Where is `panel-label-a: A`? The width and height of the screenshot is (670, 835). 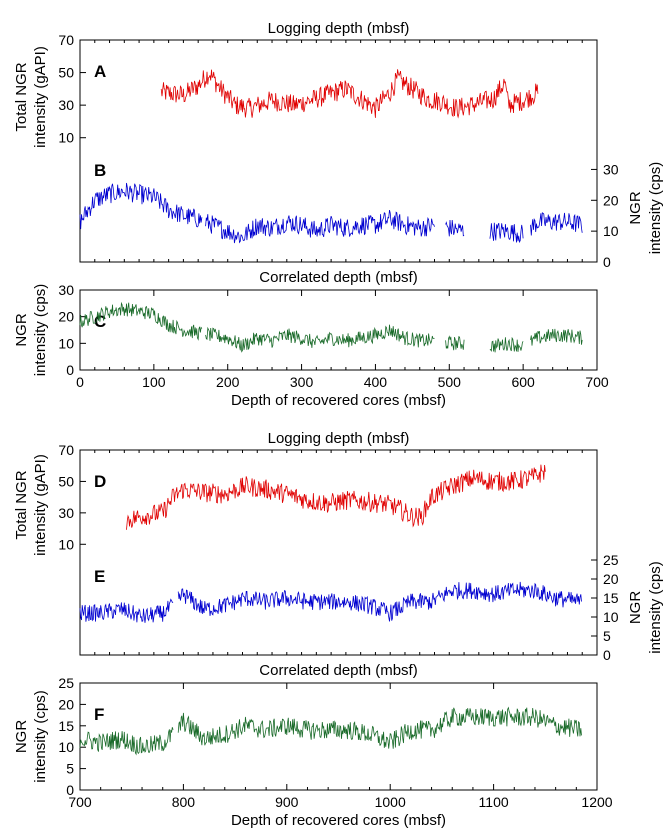
panel-label-a: A is located at coordinates (100, 71).